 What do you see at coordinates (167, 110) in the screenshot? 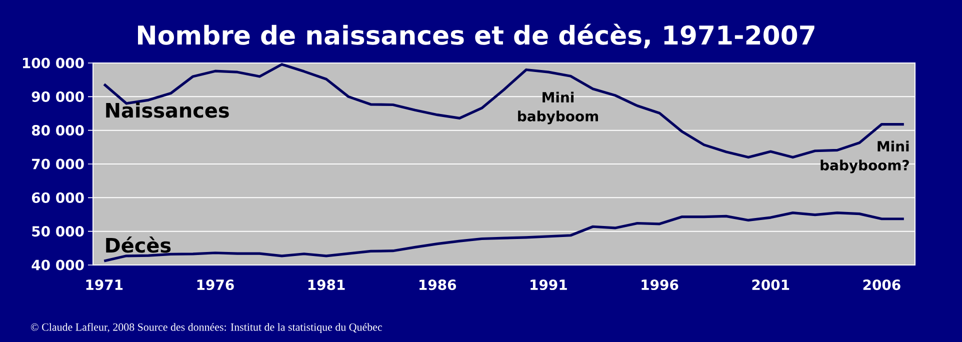
I see `series-label: Naissances` at bounding box center [167, 110].